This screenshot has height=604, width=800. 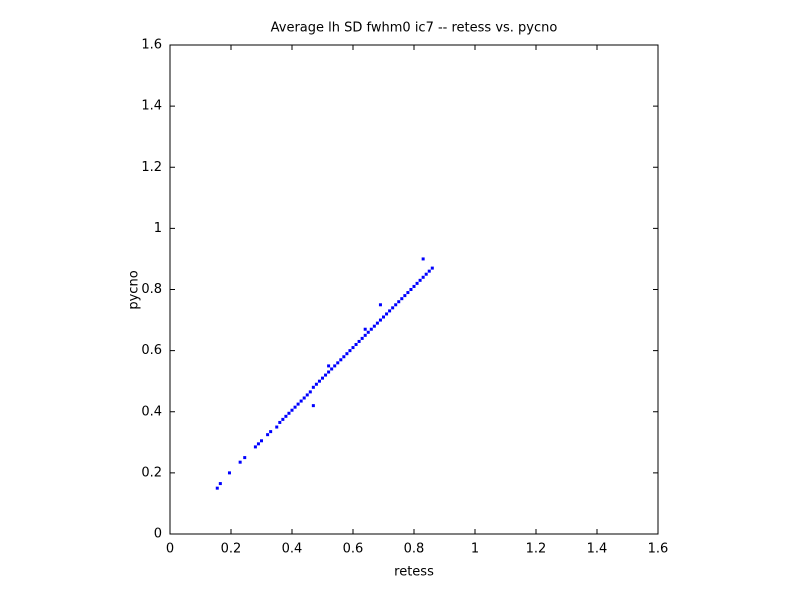 I want to click on x-tick-label: 0.8, so click(x=414, y=549).